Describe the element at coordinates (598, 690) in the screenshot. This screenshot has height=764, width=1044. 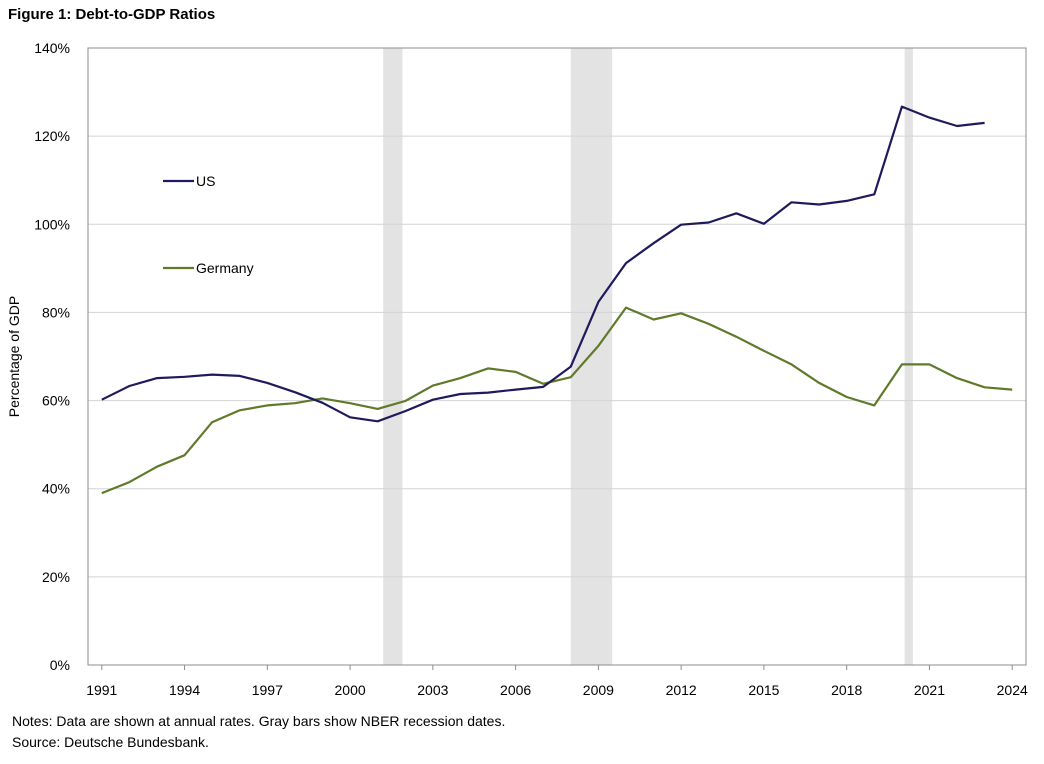
I see `x-tick-label: 2009` at that location.